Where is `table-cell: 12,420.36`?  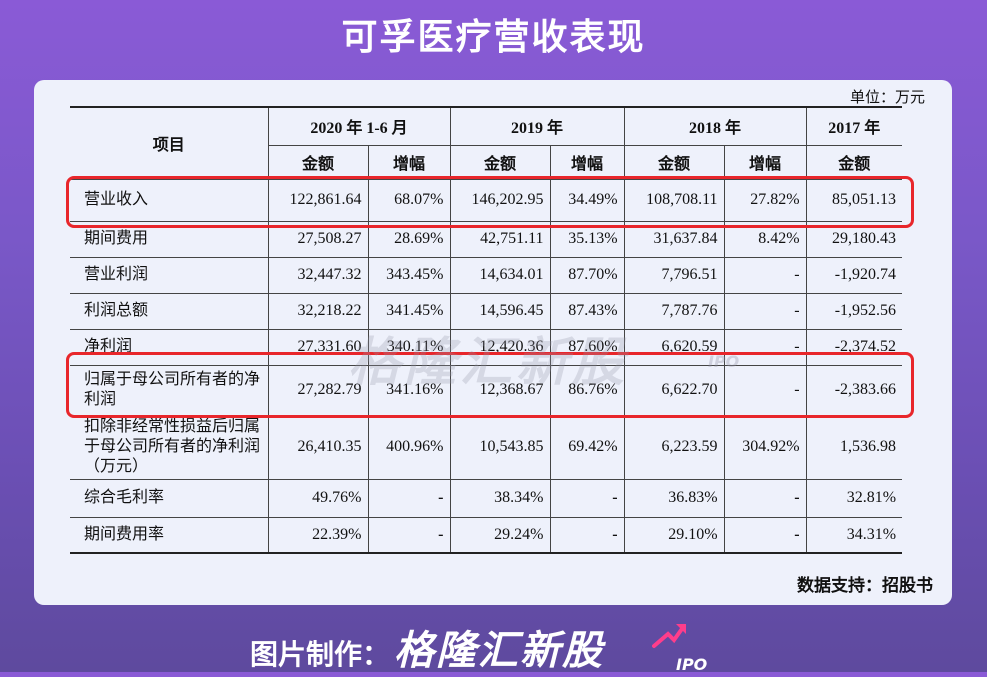
table-cell: 12,420.36 is located at coordinates (500, 347).